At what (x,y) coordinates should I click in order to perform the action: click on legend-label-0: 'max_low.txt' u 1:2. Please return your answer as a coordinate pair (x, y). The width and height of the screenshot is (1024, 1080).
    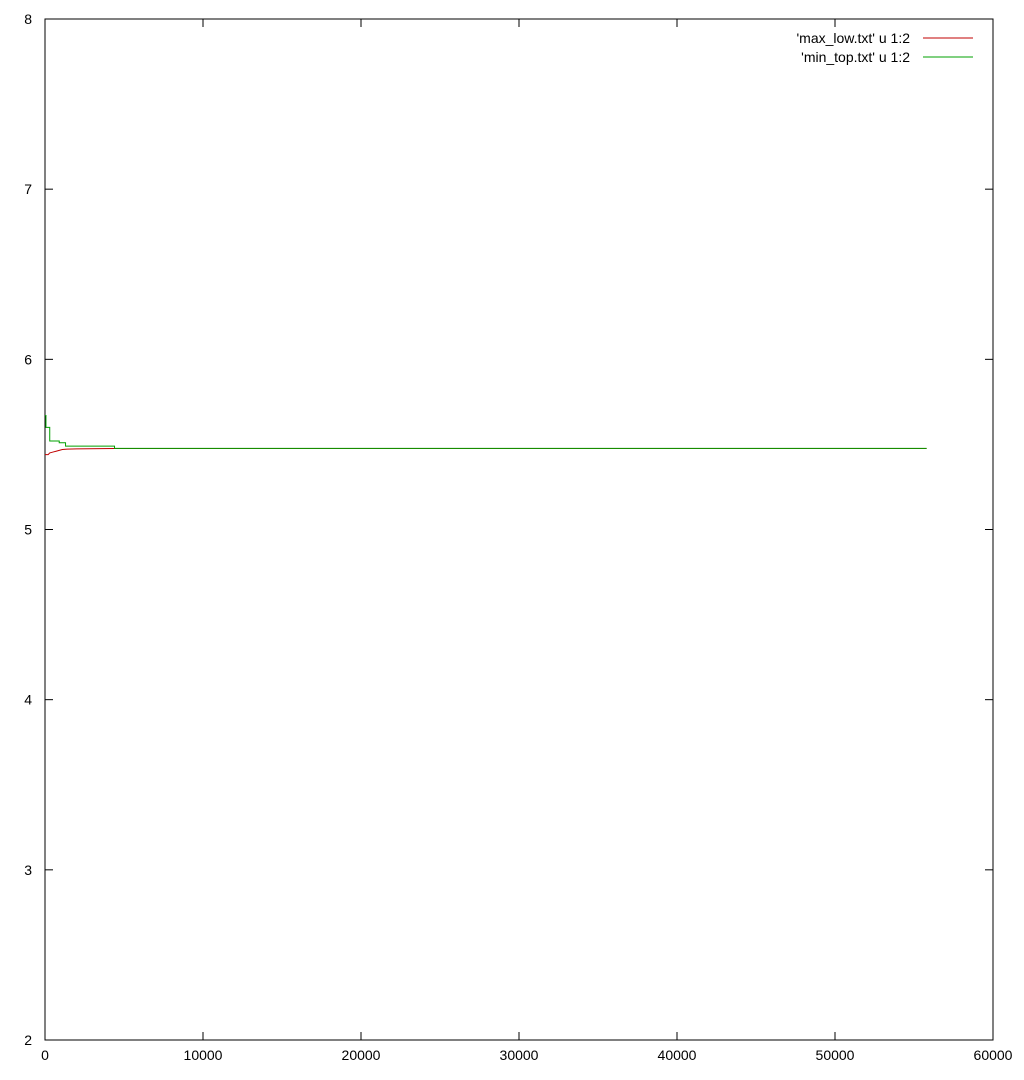
    Looking at the image, I should click on (853, 38).